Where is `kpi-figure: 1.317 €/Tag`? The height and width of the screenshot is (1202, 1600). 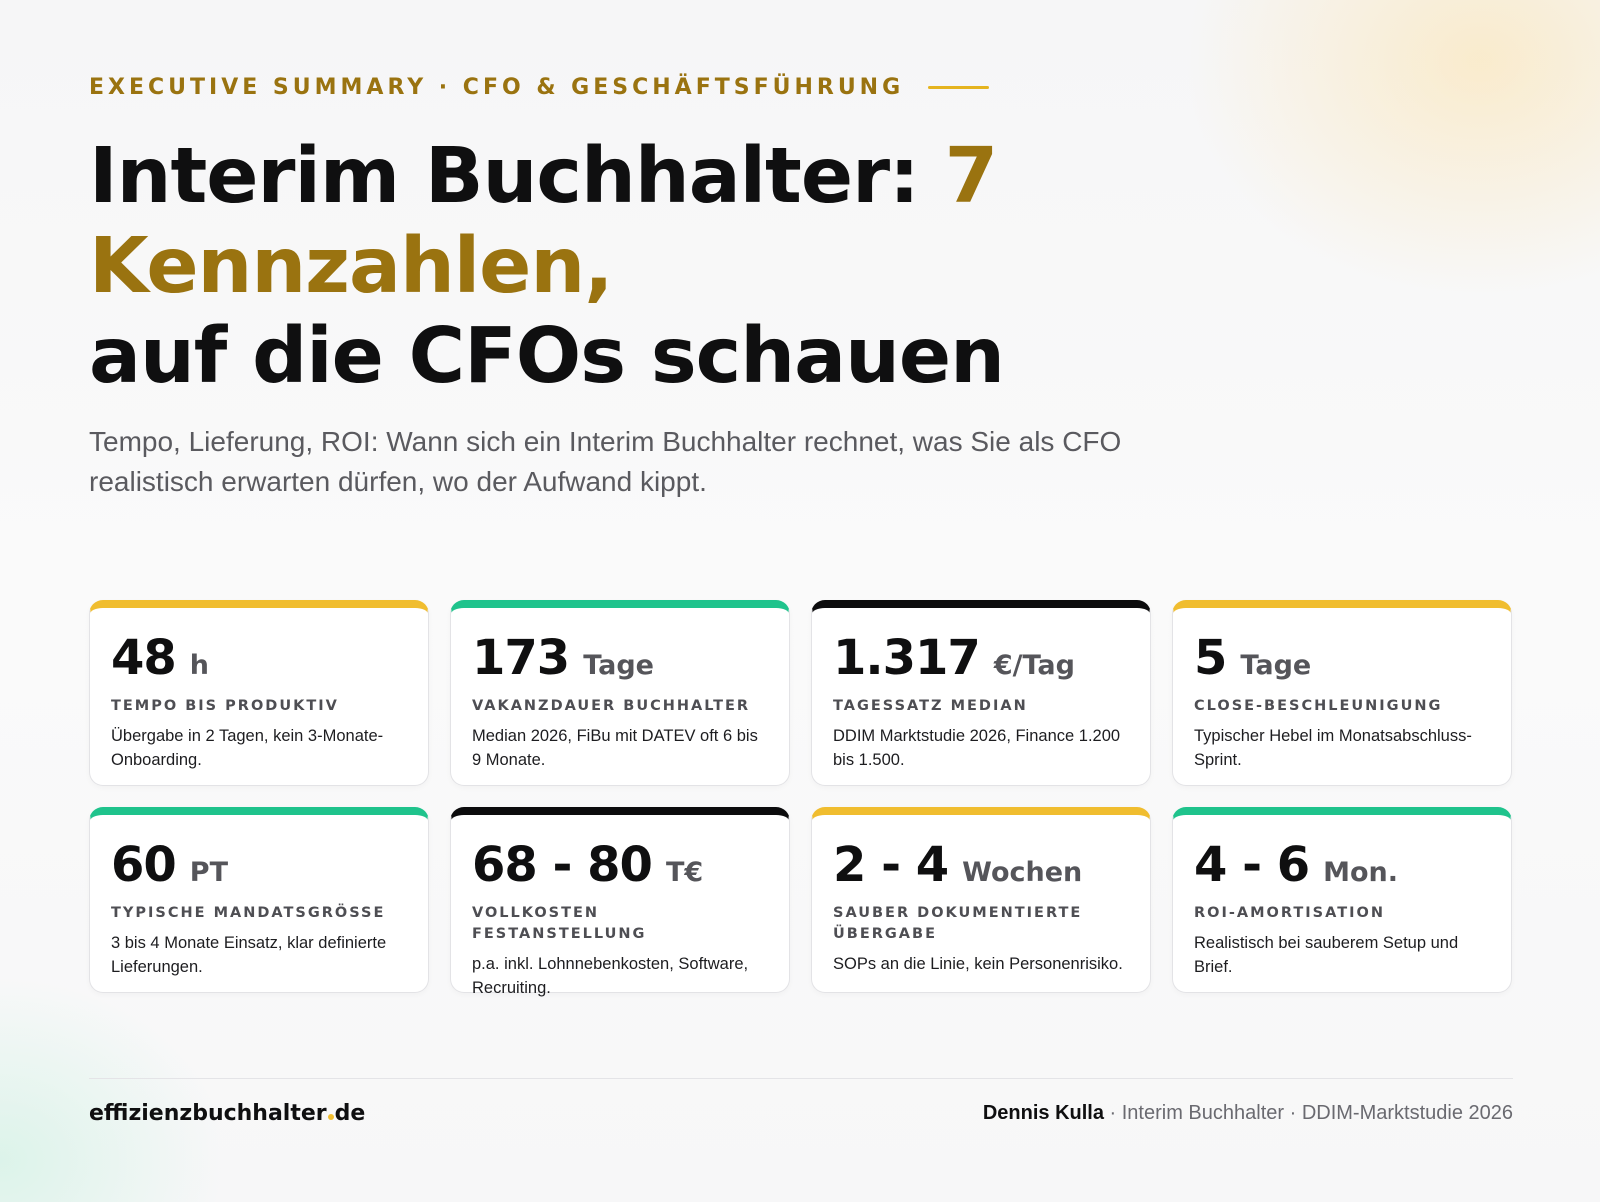 kpi-figure: 1.317 €/Tag is located at coordinates (981, 658).